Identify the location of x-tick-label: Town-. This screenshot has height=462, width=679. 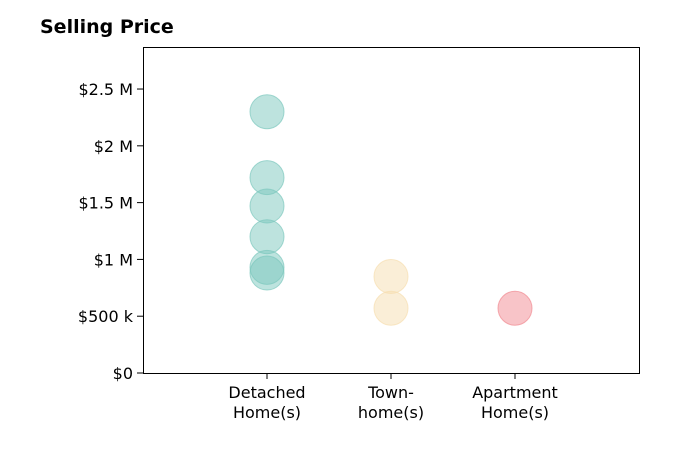
(390, 392).